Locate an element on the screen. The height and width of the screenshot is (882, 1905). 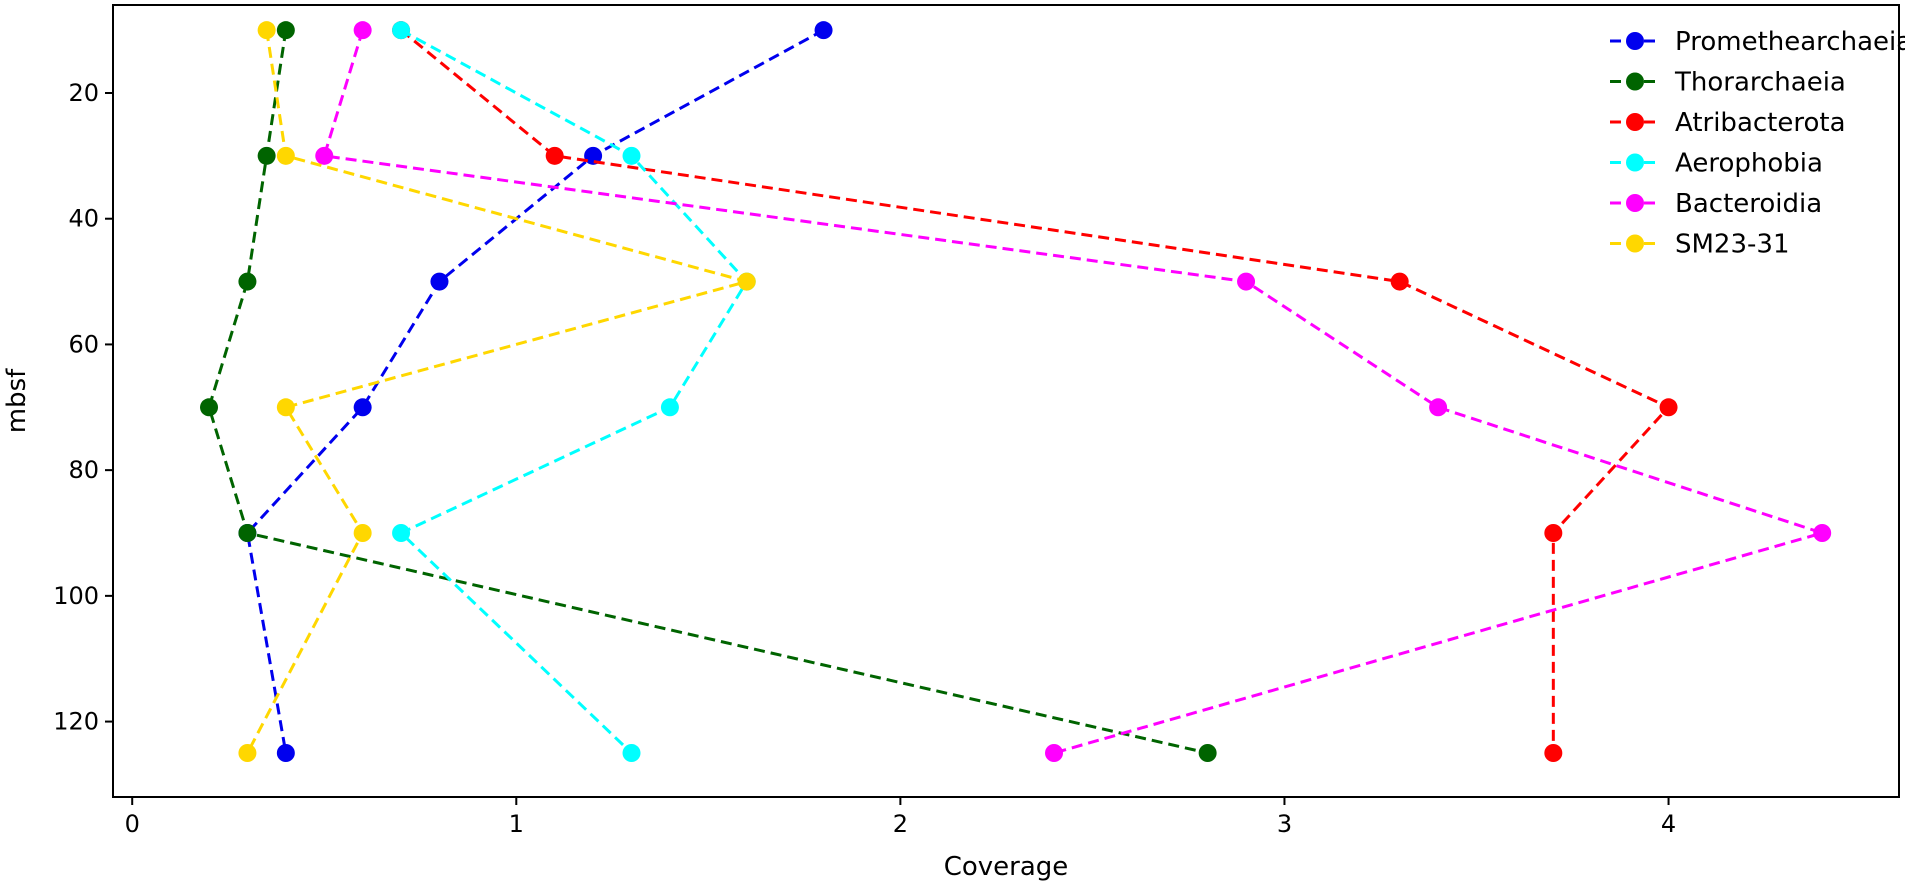
x-tick-label: 0 is located at coordinates (132, 824).